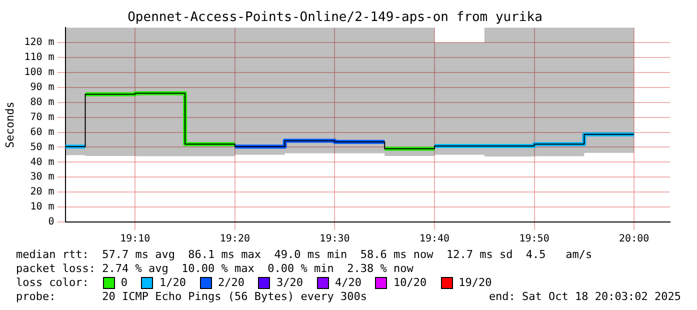  I want to click on y-tick-label: 0, so click(51, 222).